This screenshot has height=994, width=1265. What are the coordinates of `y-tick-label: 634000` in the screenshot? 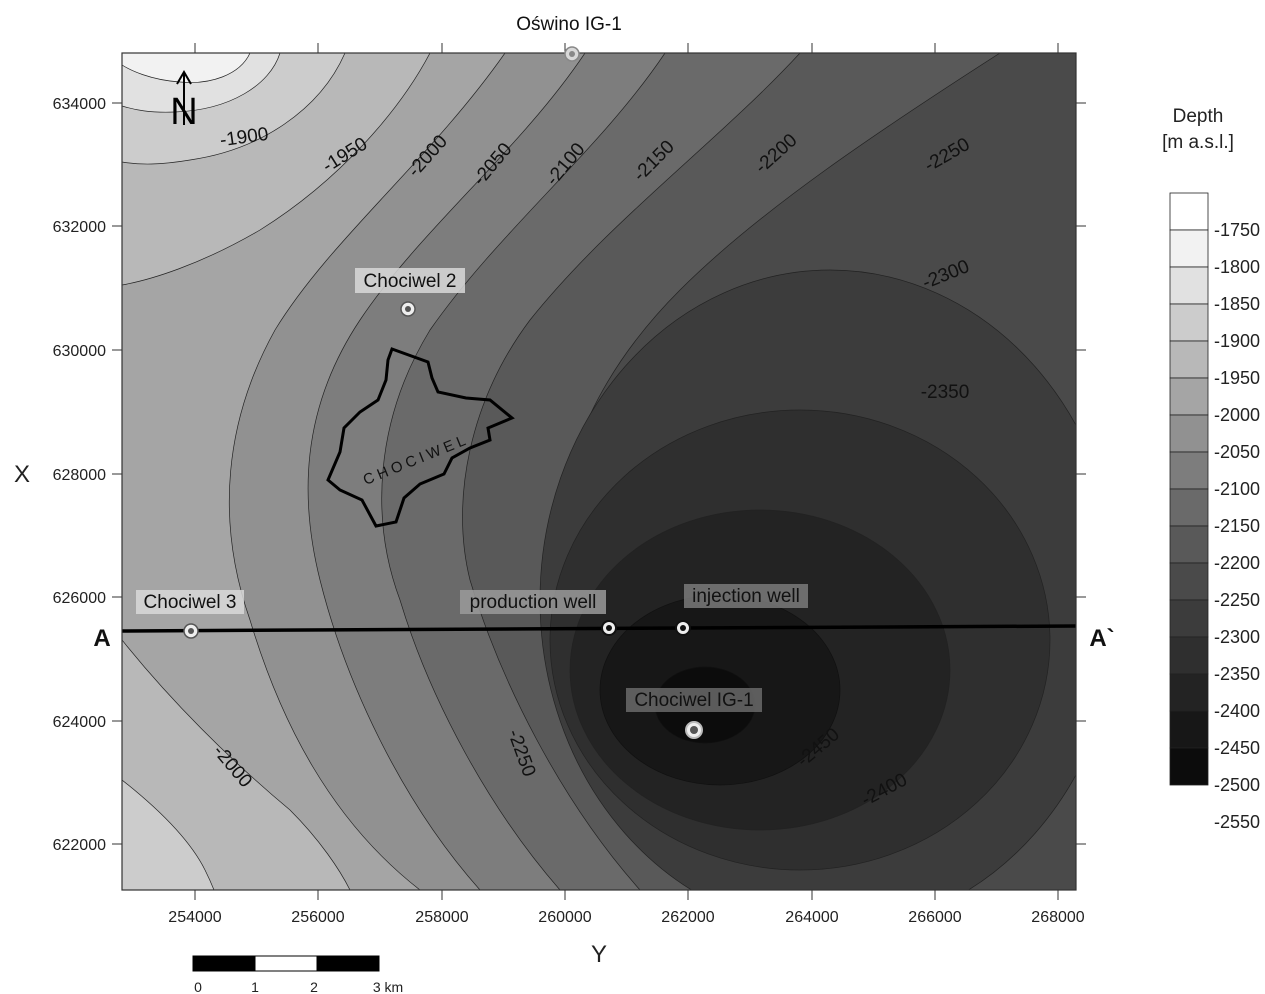 It's located at (79, 104).